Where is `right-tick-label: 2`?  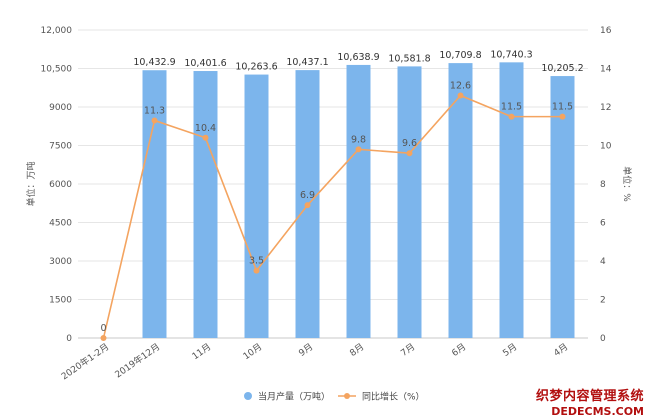
right-tick-label: 2 is located at coordinates (603, 301).